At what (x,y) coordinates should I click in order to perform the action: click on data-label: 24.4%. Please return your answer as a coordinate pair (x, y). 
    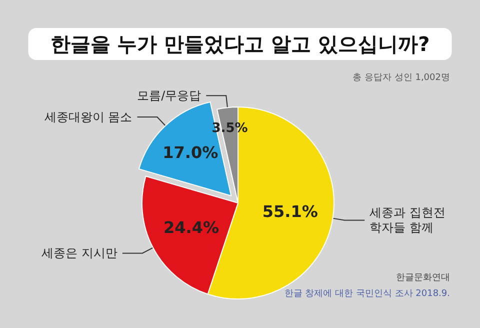
    Looking at the image, I should click on (192, 228).